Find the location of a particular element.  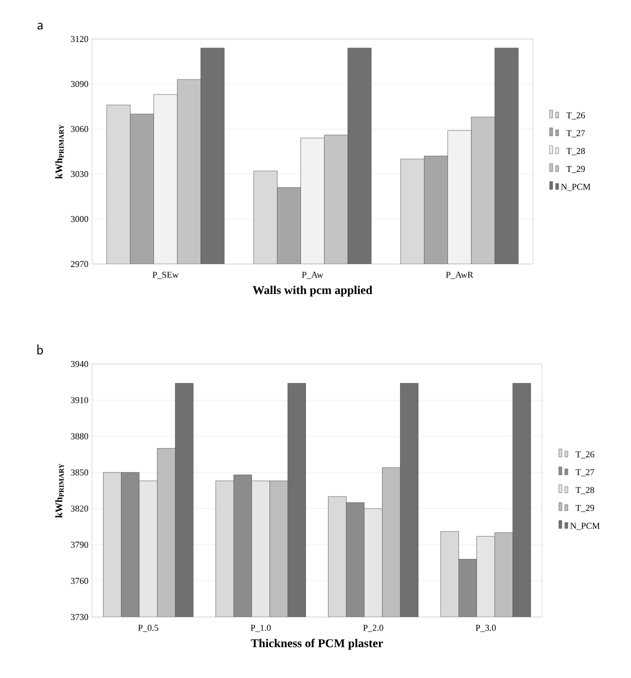

y-tick-label: 3940 is located at coordinates (79, 364).